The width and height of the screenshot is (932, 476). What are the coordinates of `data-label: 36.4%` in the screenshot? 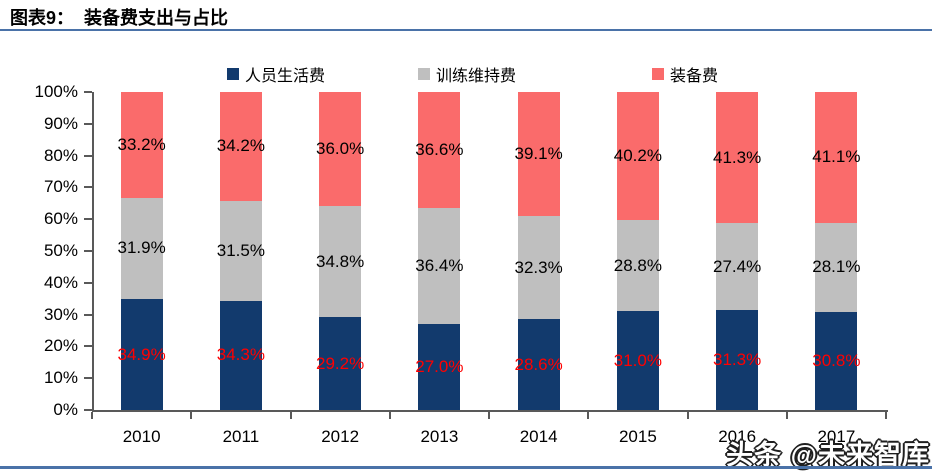 It's located at (439, 266).